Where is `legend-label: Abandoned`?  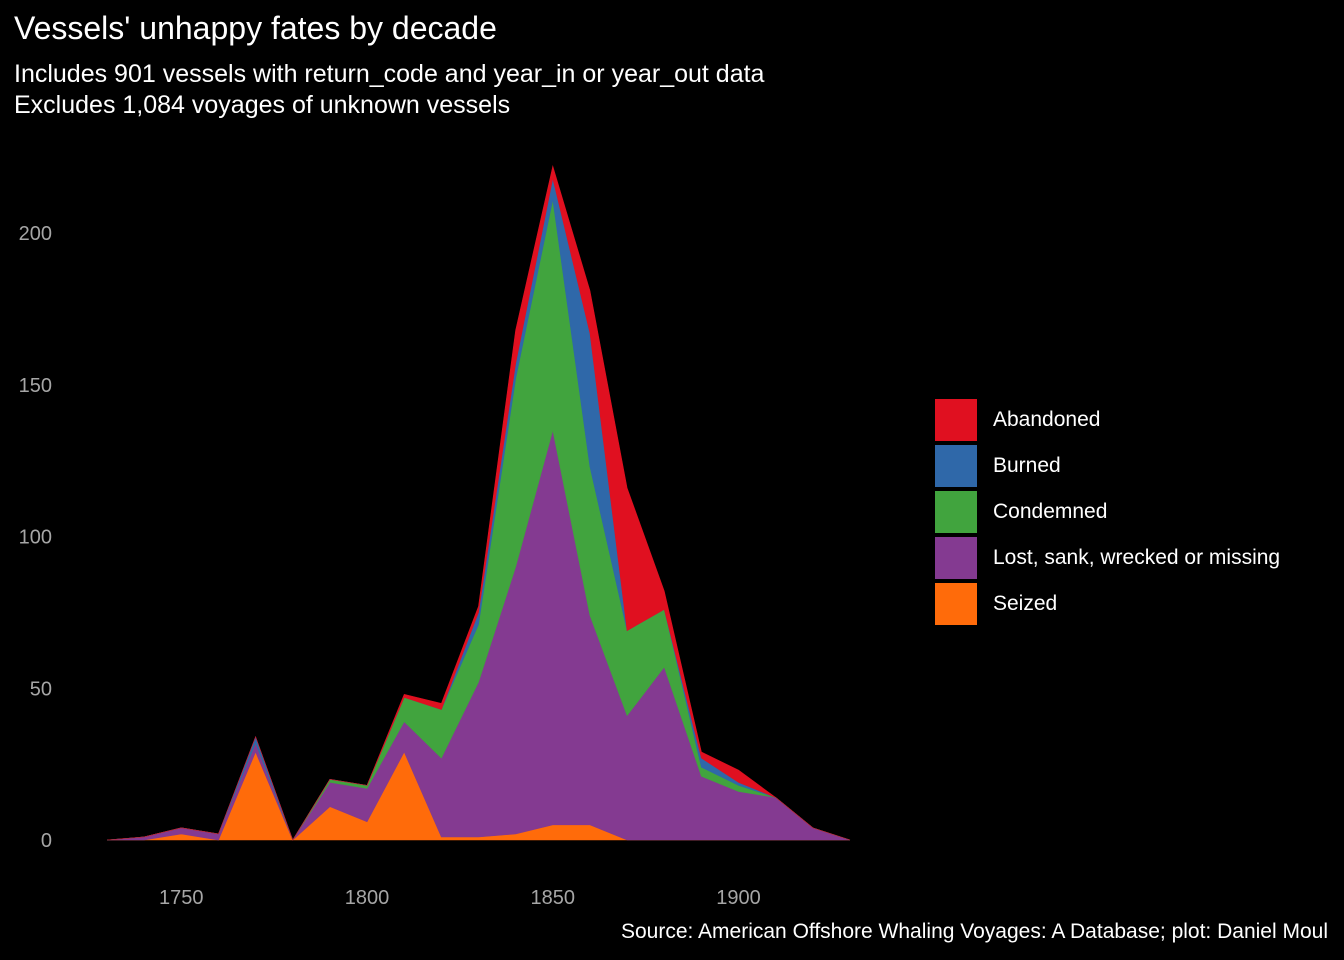
legend-label: Abandoned is located at coordinates (1047, 419).